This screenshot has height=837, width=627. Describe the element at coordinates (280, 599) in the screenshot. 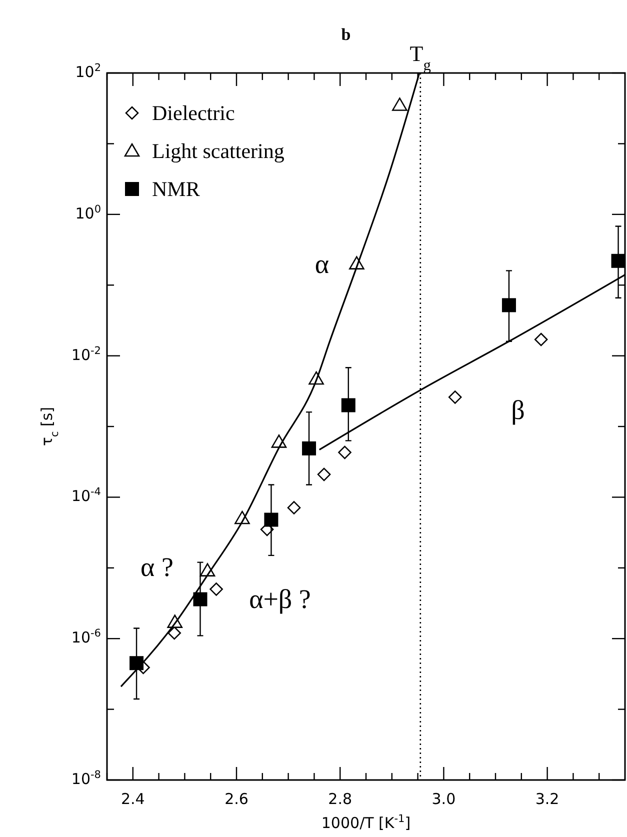

I see `annotation: α+β ?` at that location.